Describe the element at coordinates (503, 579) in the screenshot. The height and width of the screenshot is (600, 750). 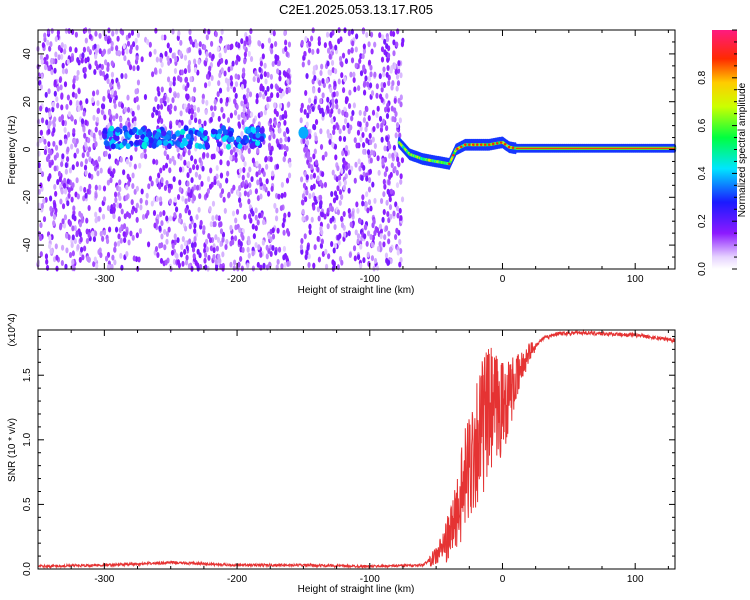
I see `x-tick-label: 0` at that location.